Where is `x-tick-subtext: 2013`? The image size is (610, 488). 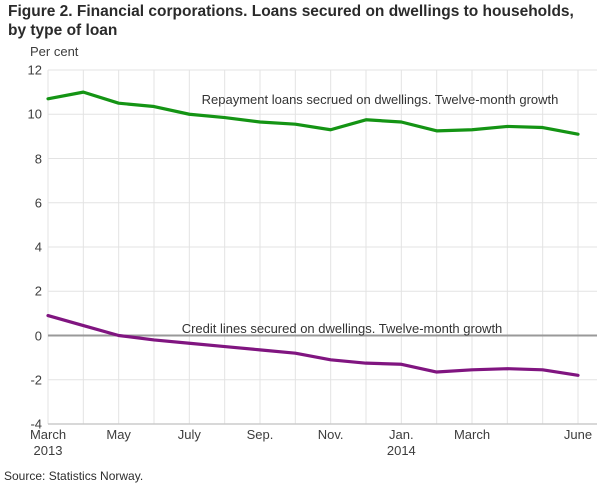
x-tick-subtext: 2013 is located at coordinates (48, 450).